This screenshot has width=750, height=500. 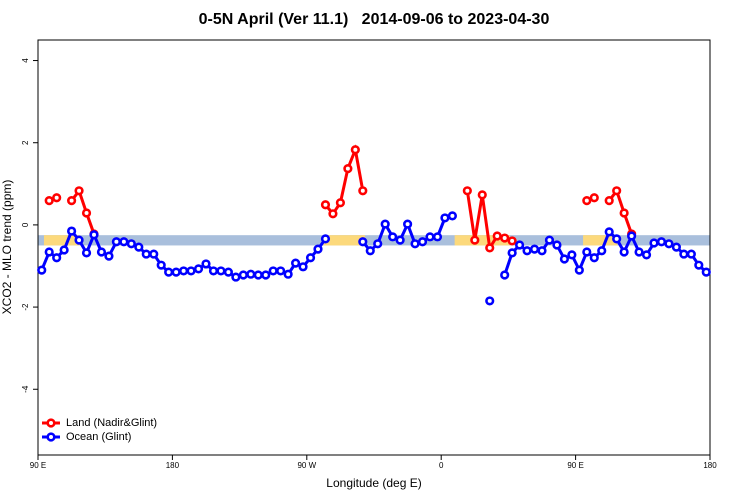 I want to click on x-tick-label: 180, so click(x=710, y=465).